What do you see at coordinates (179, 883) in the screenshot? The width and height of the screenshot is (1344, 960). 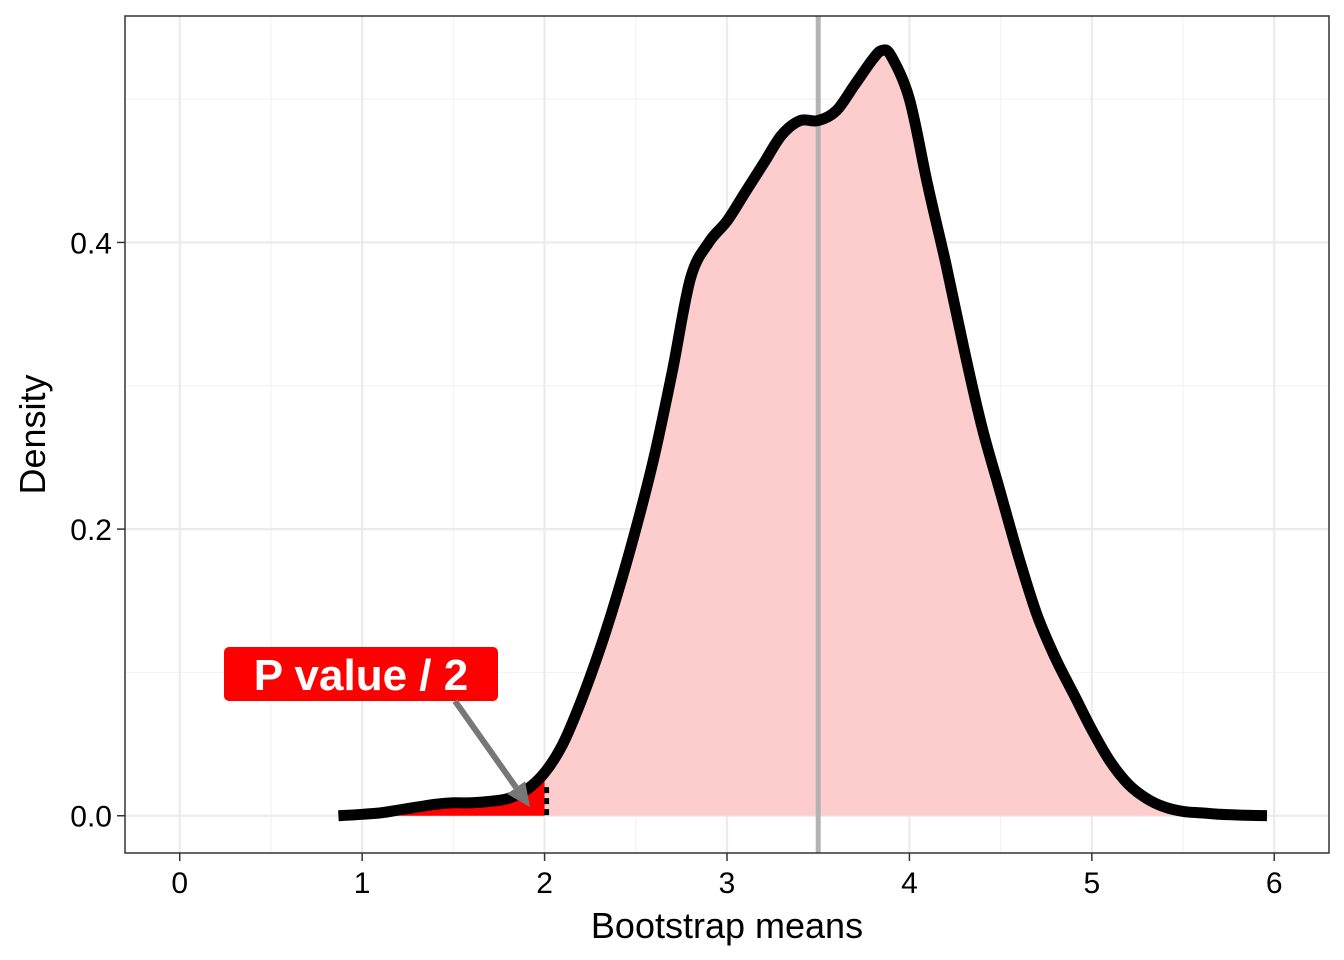 I see `x-tick-label: 0` at bounding box center [179, 883].